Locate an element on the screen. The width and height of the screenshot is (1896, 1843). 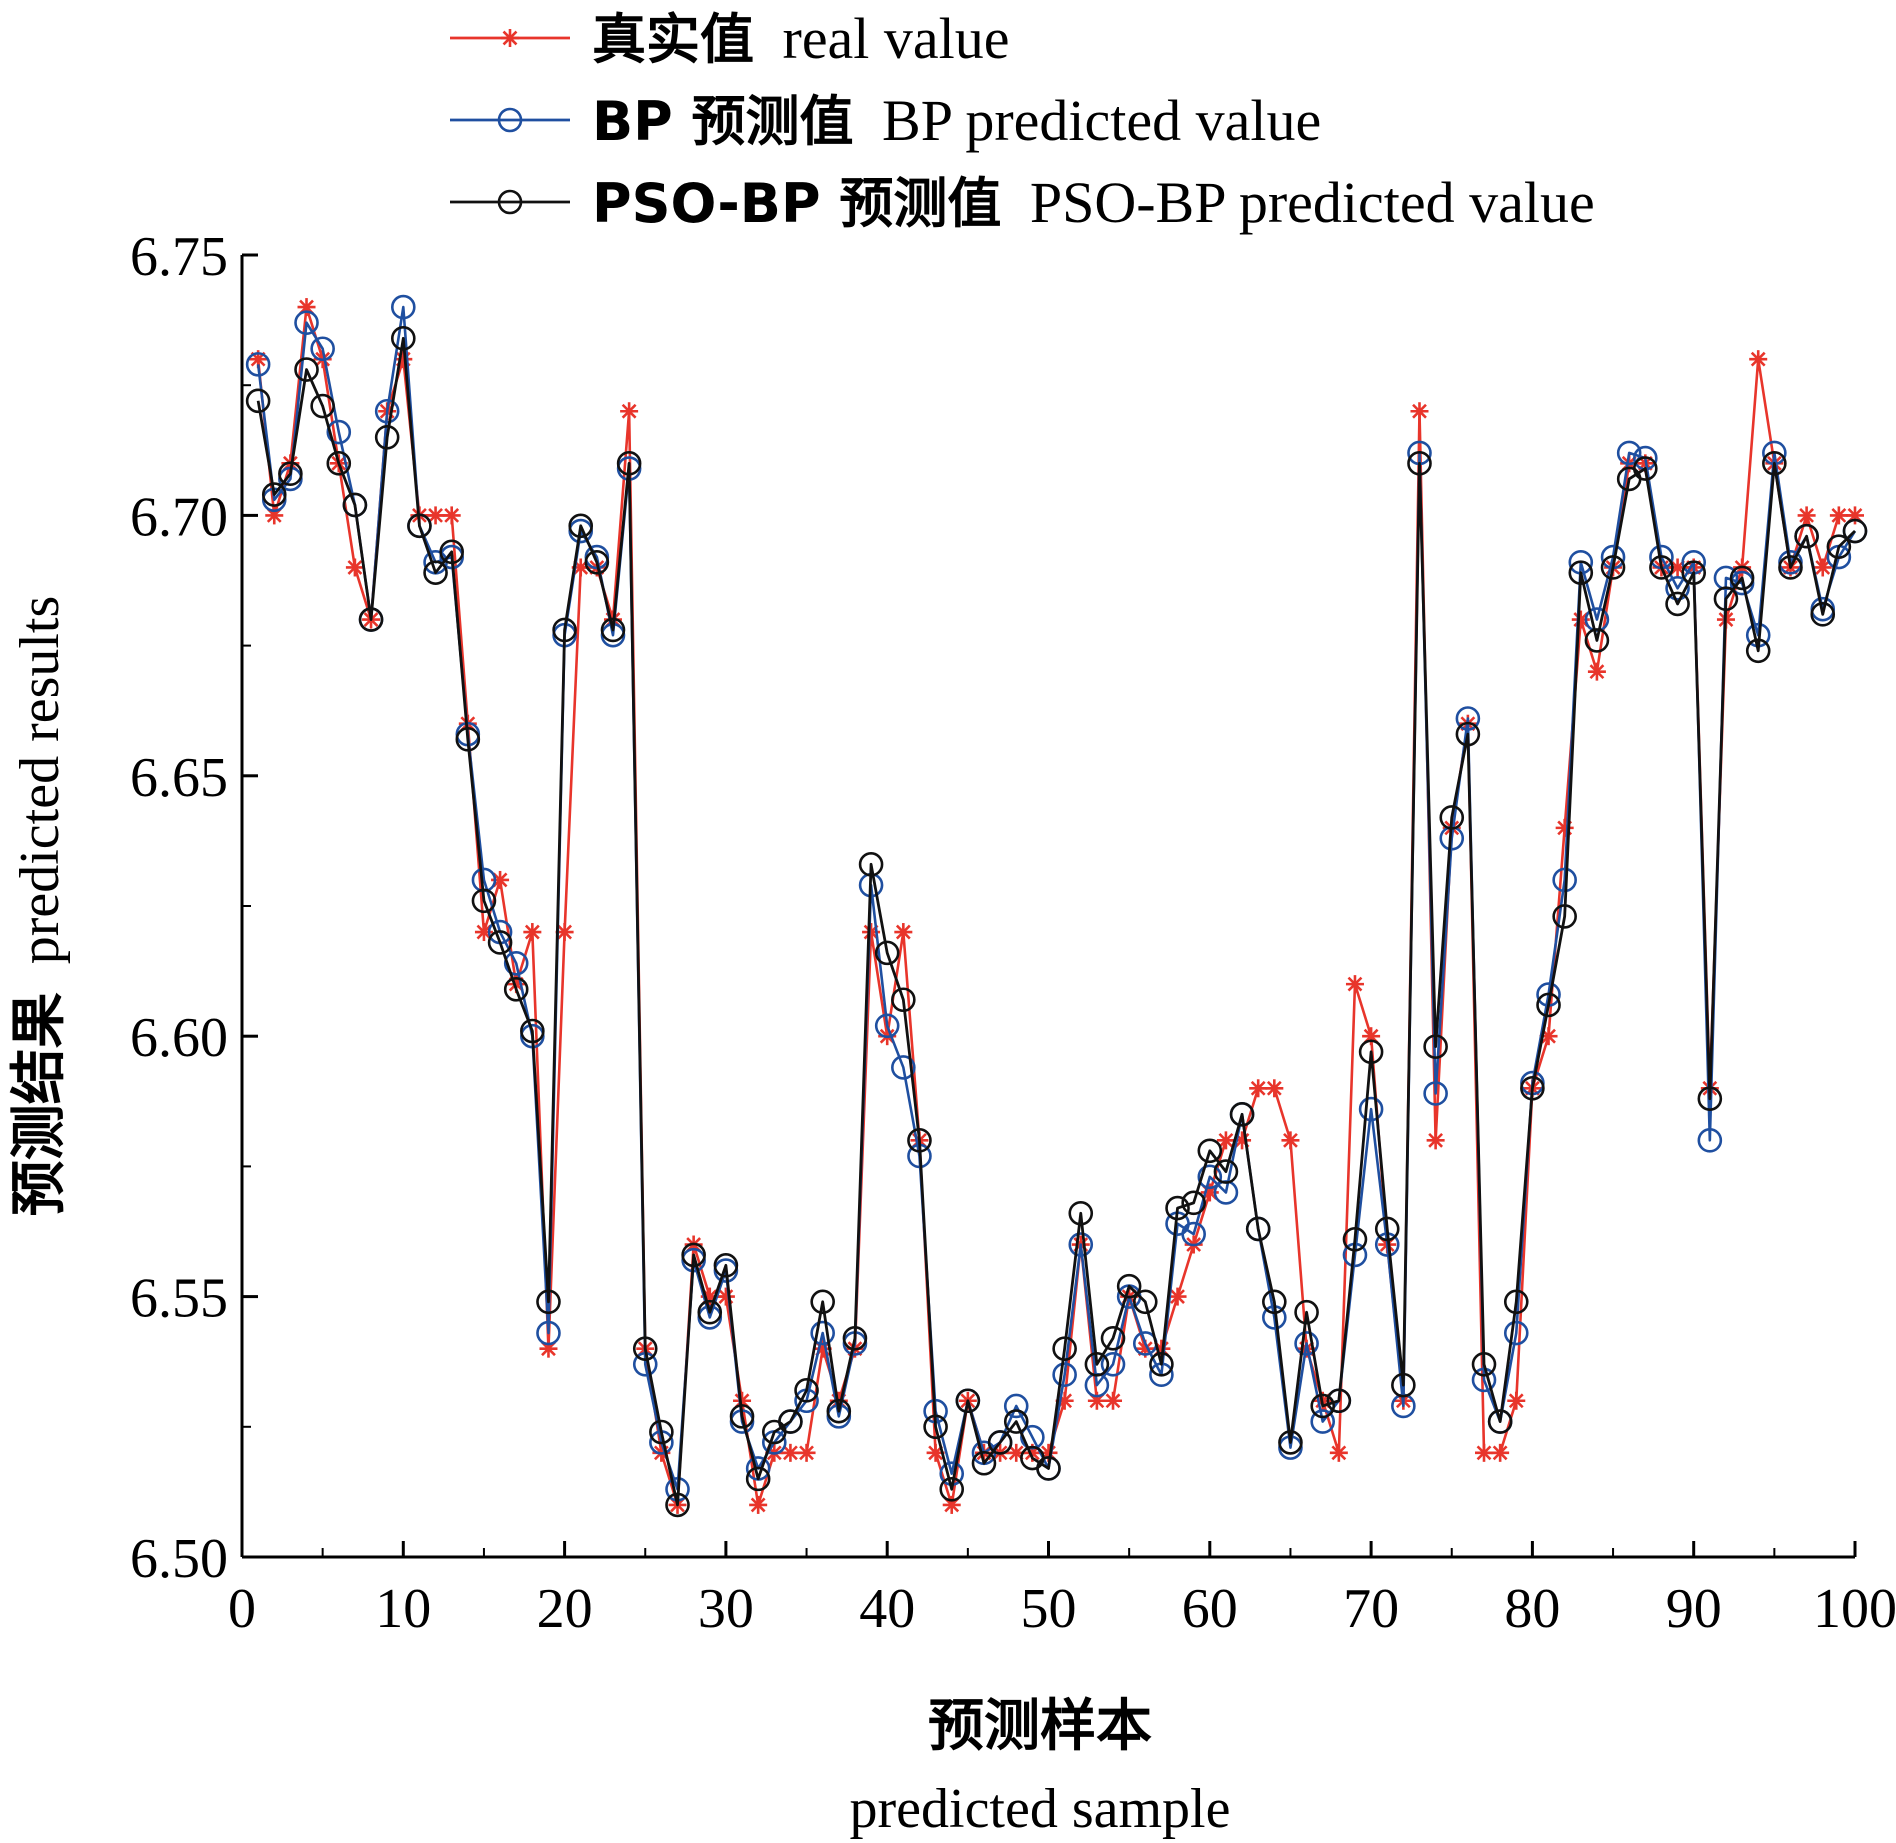
legend-sample-real is located at coordinates (510, 38).